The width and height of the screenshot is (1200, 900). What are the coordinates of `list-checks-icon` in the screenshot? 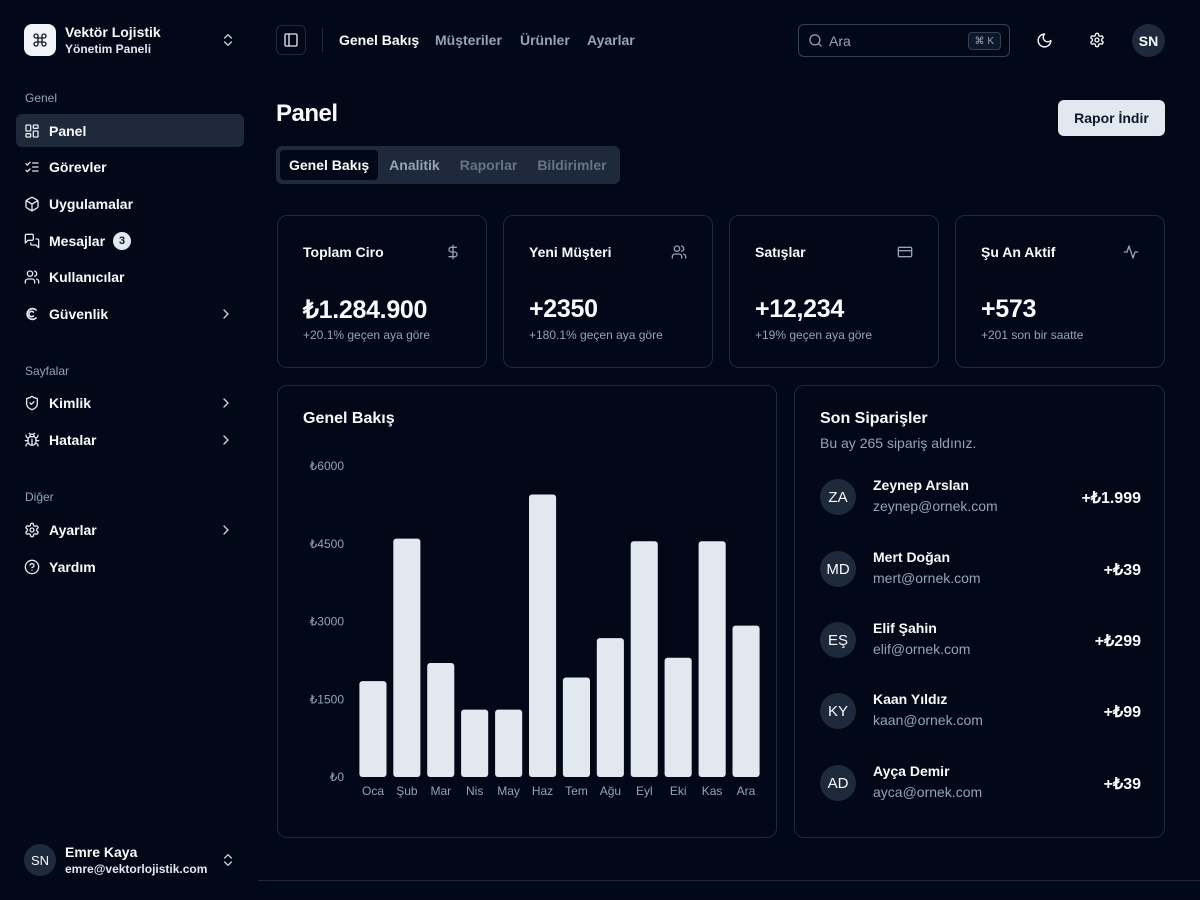 It's located at (32, 167).